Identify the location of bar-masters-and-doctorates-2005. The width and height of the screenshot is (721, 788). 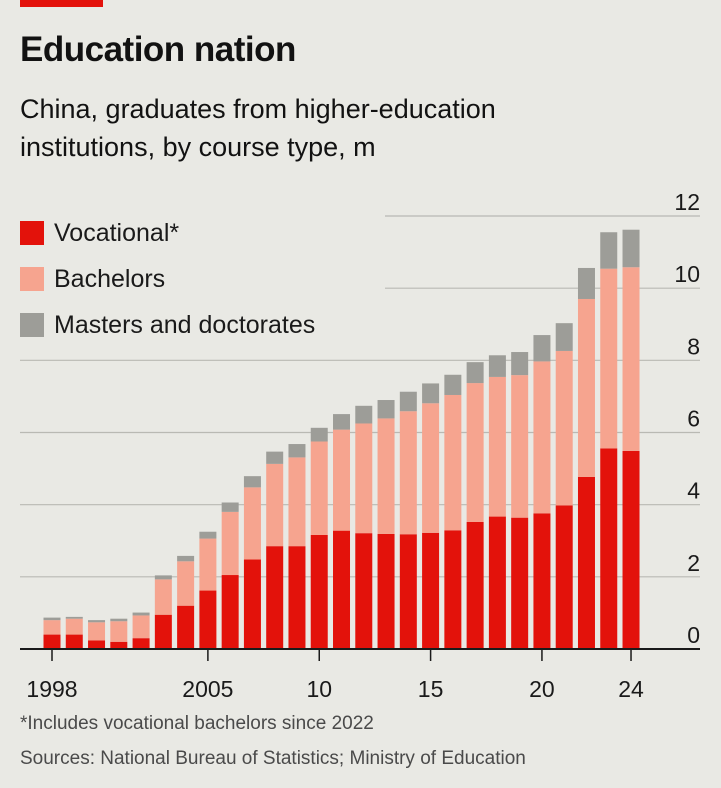
(208, 535).